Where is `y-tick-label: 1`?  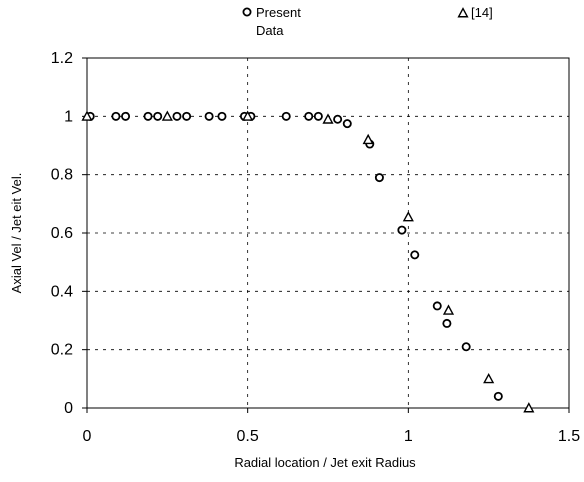 y-tick-label: 1 is located at coordinates (68, 116).